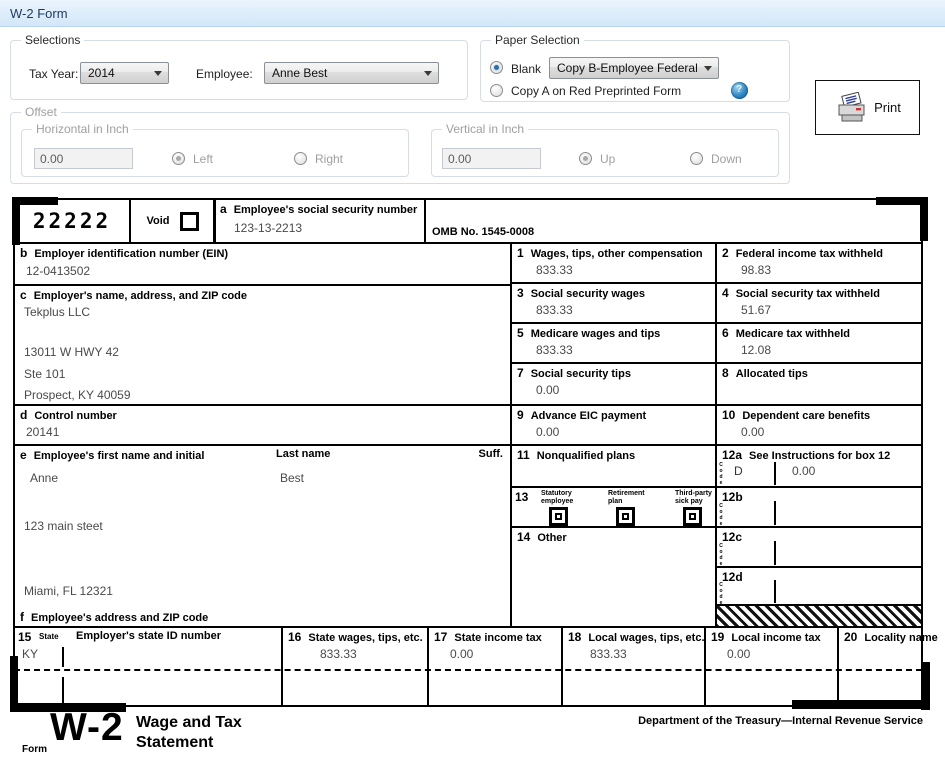 The width and height of the screenshot is (945, 766). I want to click on selections-legend: Selections, so click(53, 40).